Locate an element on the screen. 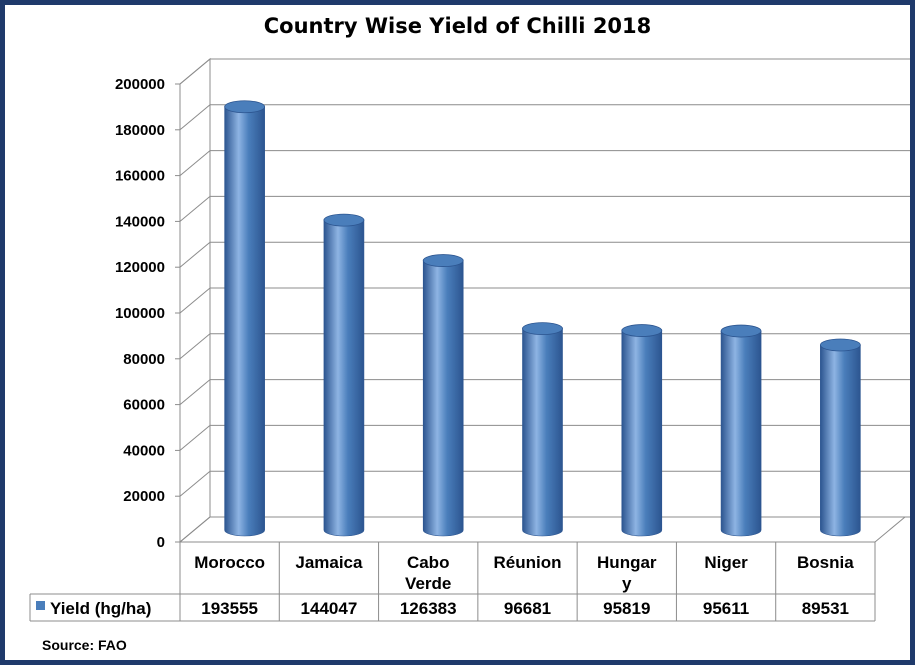 Image resolution: width=915 pixels, height=665 pixels. value-label: 144047 is located at coordinates (329, 608).